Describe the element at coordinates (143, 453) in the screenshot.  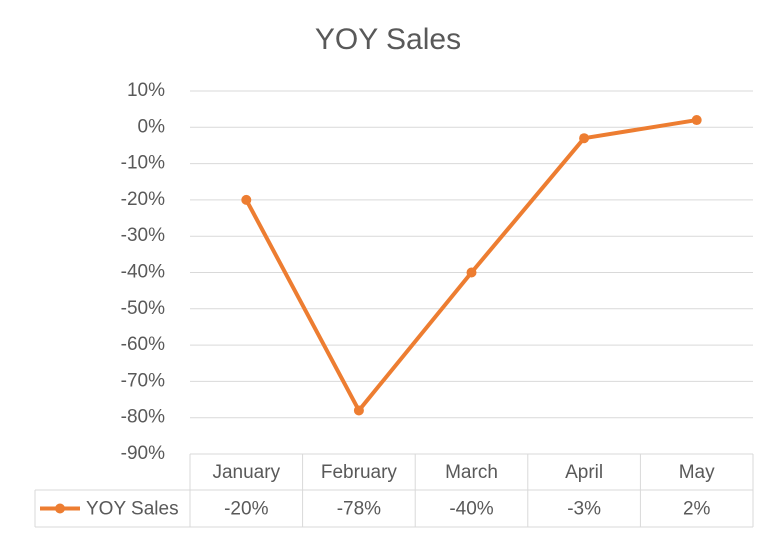
I see `y-tick-label: -90%` at that location.